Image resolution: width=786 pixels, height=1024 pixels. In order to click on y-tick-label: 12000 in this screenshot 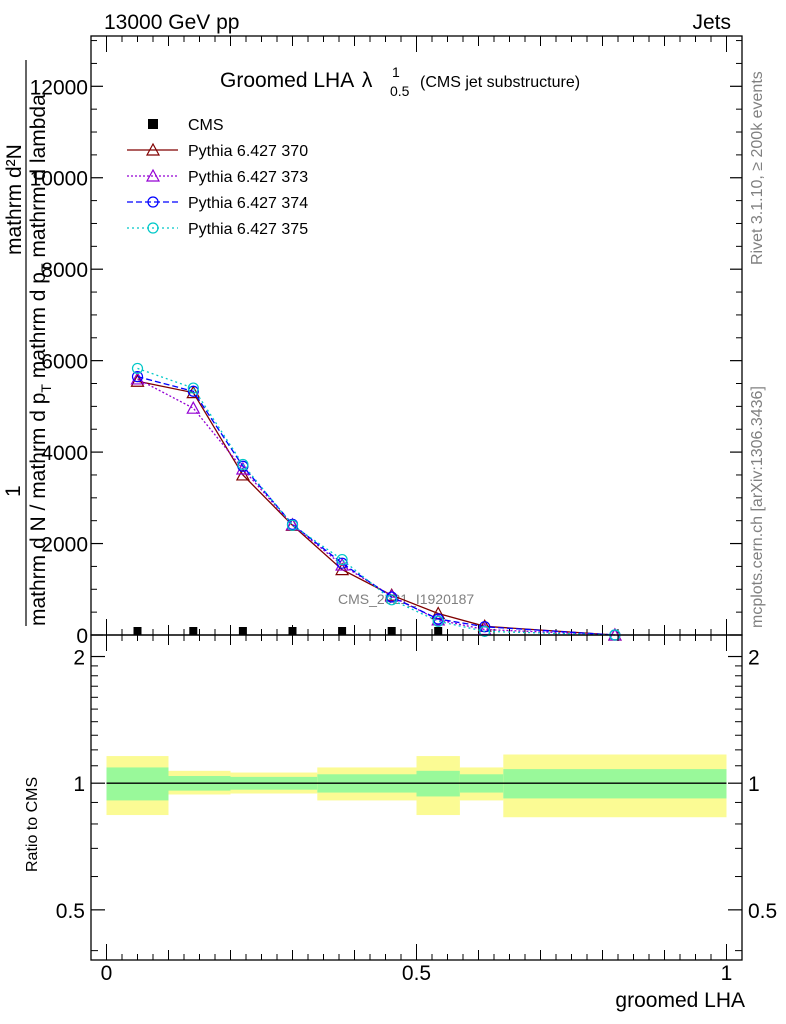, I will do `click(59, 87)`.